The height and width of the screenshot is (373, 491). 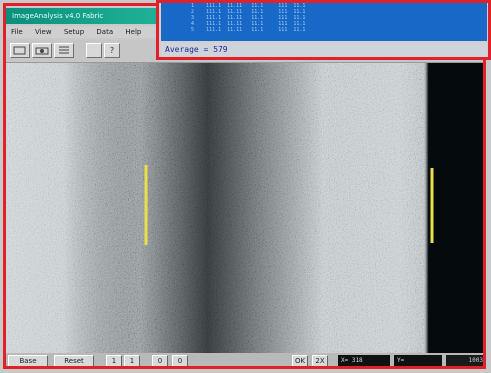 I want to click on table-row: 3 111.1 11.11 11.1 111 11.1, so click(x=248, y=18).